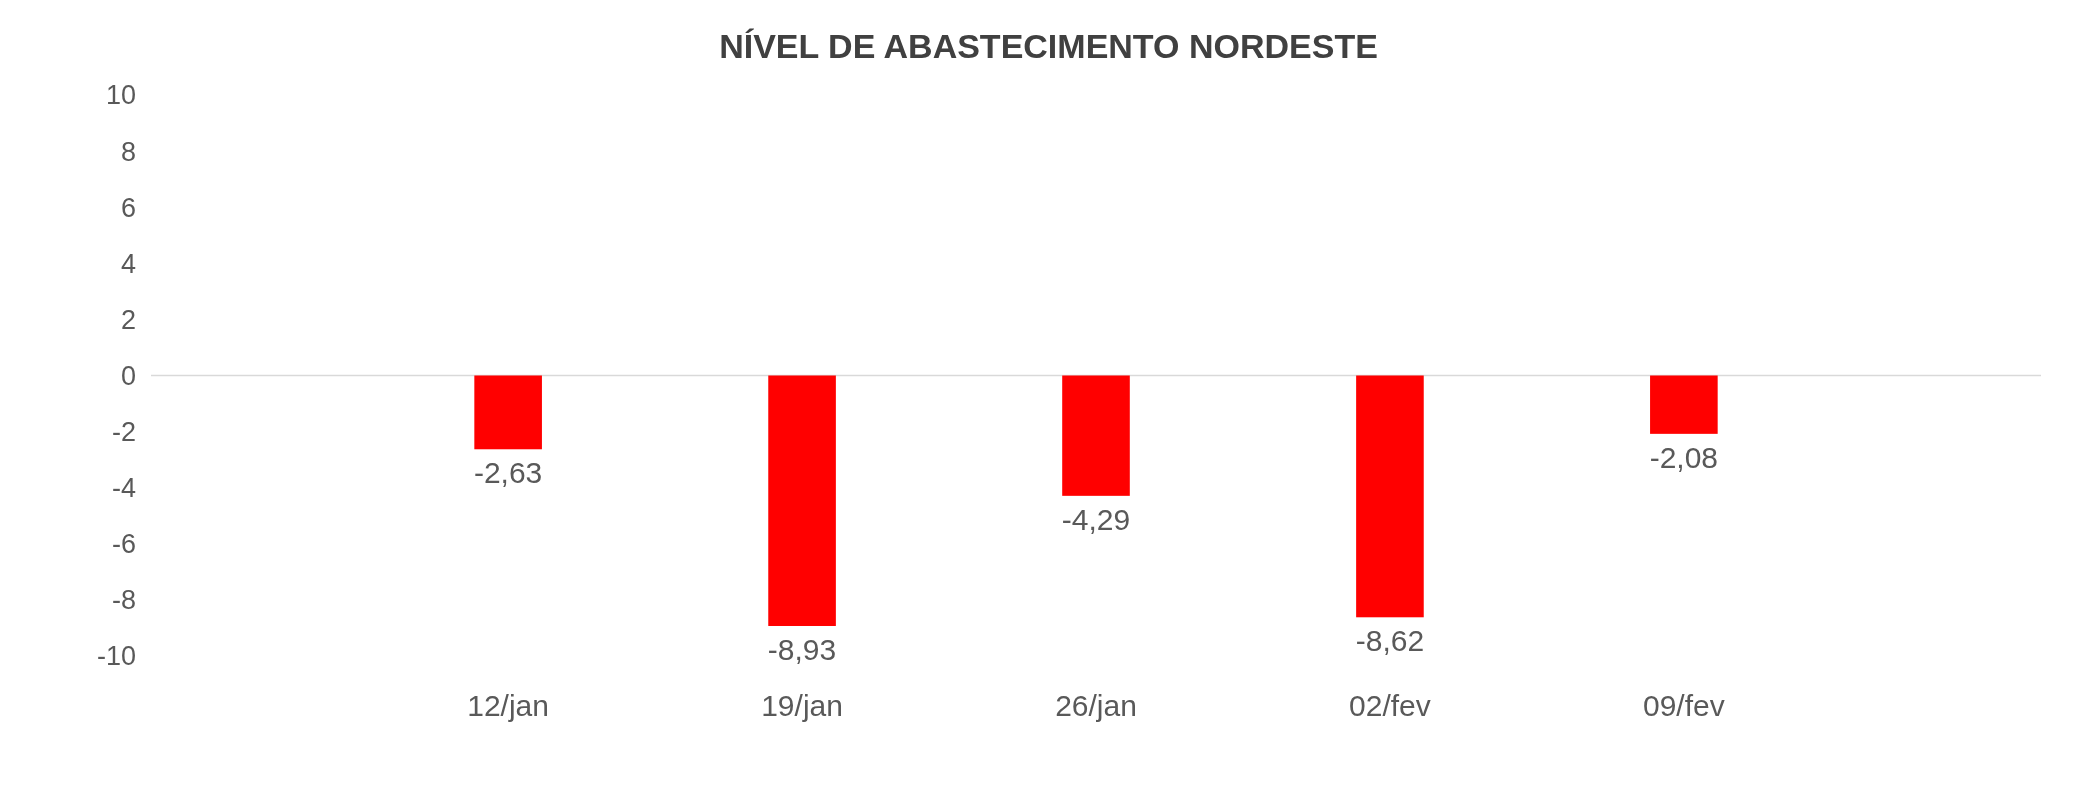 The height and width of the screenshot is (790, 2097). Describe the element at coordinates (123, 600) in the screenshot. I see `y-tick-label: -8` at that location.